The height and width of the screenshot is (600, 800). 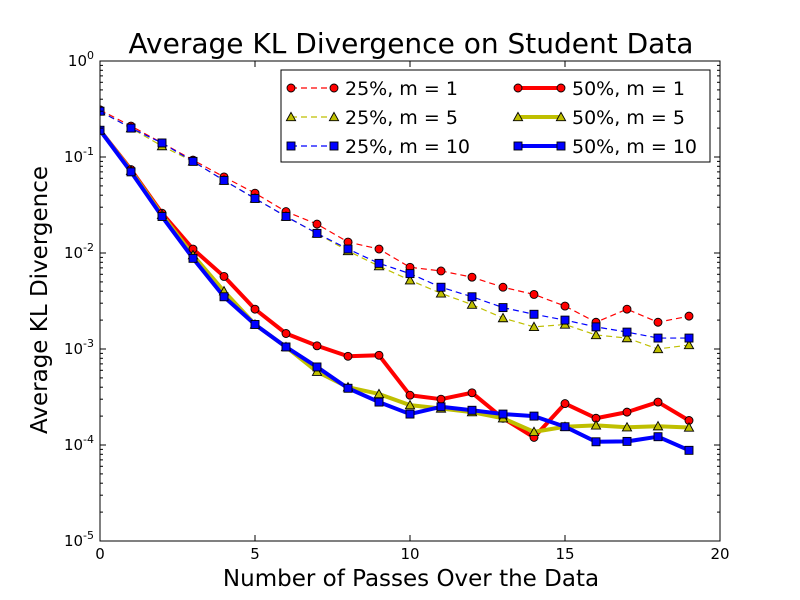 I want to click on legend-item: 25%, m = 1, so click(x=372, y=89).